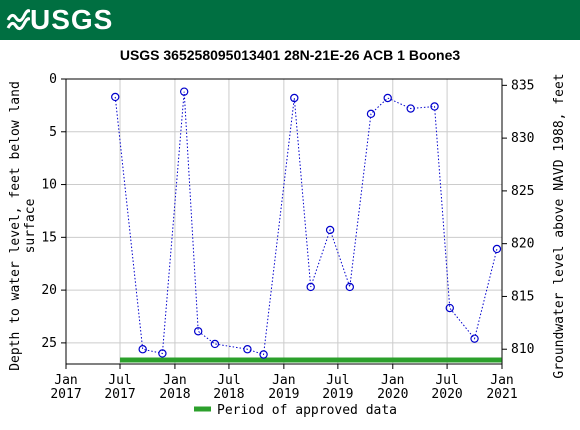  I want to click on y-left-tick-label: 5, so click(53, 132).